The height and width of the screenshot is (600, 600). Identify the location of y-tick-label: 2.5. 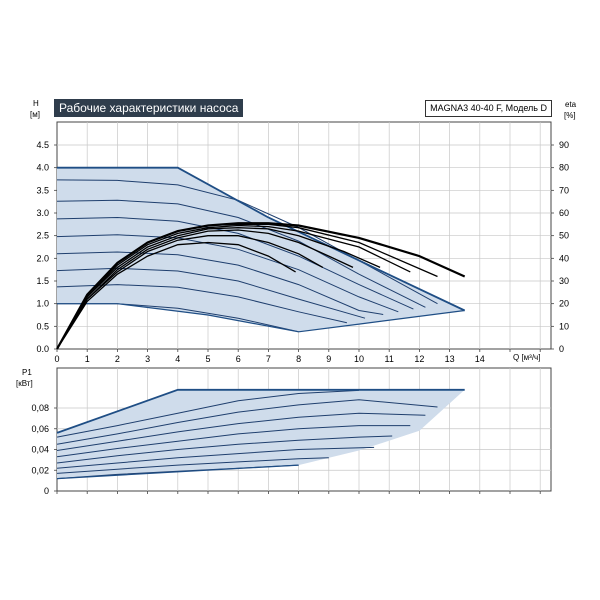
(42, 236).